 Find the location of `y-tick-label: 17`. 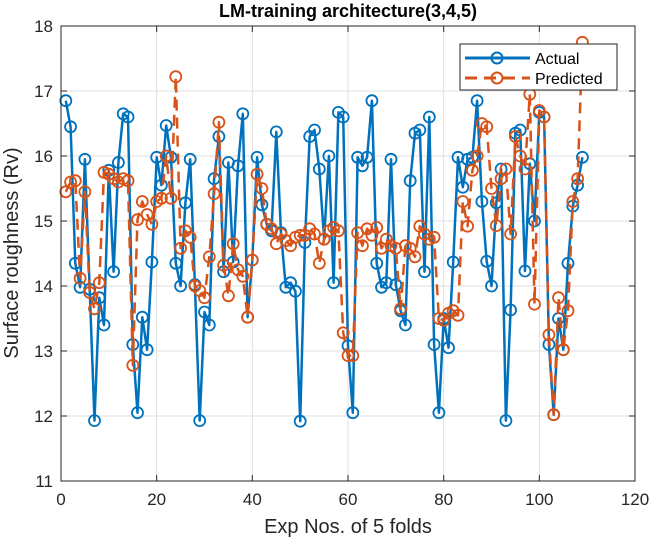

y-tick-label: 17 is located at coordinates (43, 91).